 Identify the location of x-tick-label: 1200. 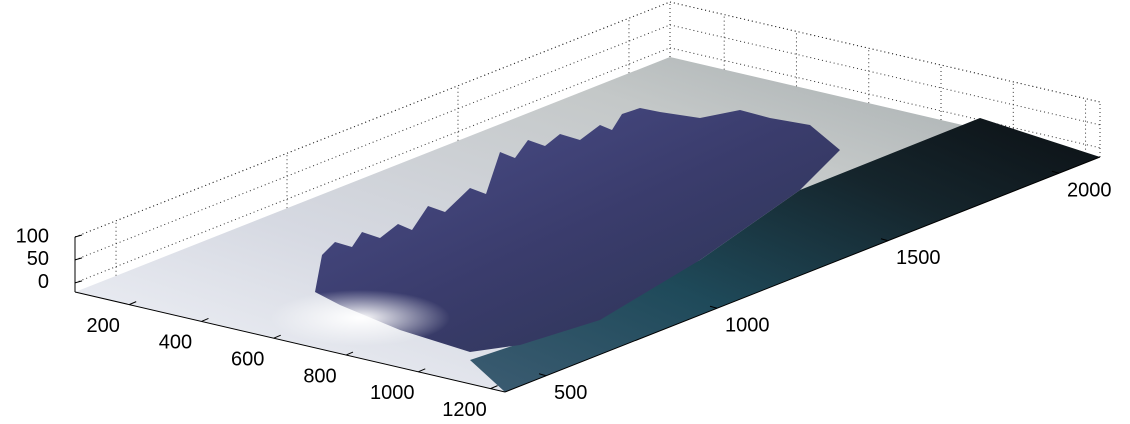
(464, 410).